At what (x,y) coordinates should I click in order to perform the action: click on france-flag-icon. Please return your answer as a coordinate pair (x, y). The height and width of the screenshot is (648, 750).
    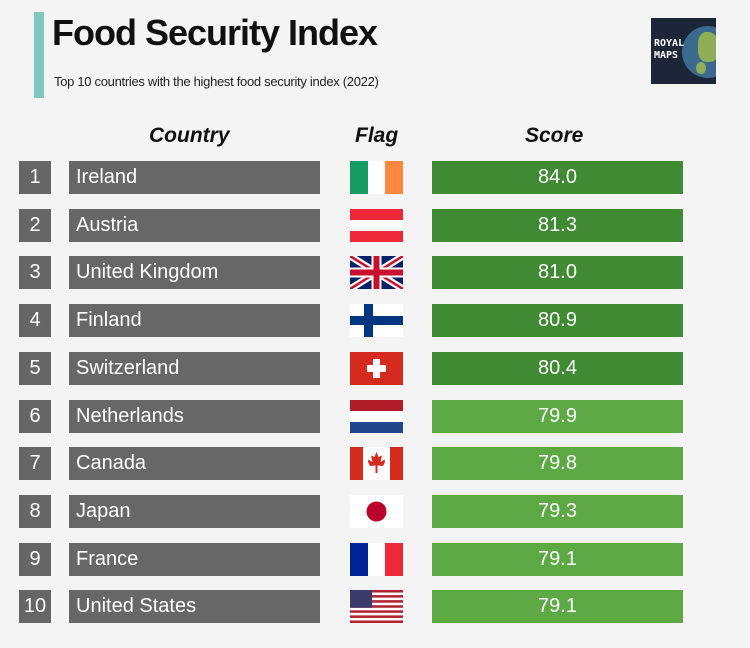
    Looking at the image, I should click on (376, 559).